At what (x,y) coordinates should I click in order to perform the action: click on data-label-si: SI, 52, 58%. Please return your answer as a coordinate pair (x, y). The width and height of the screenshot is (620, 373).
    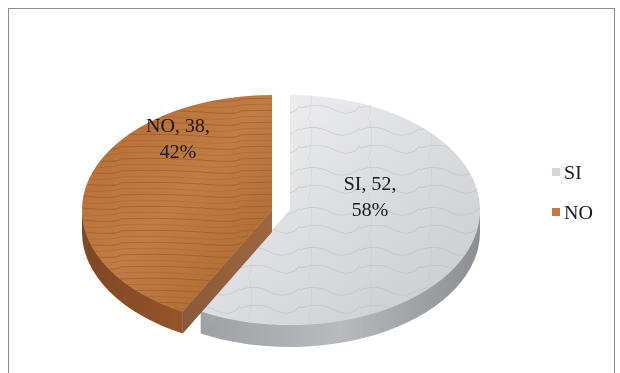
    Looking at the image, I should click on (370, 197).